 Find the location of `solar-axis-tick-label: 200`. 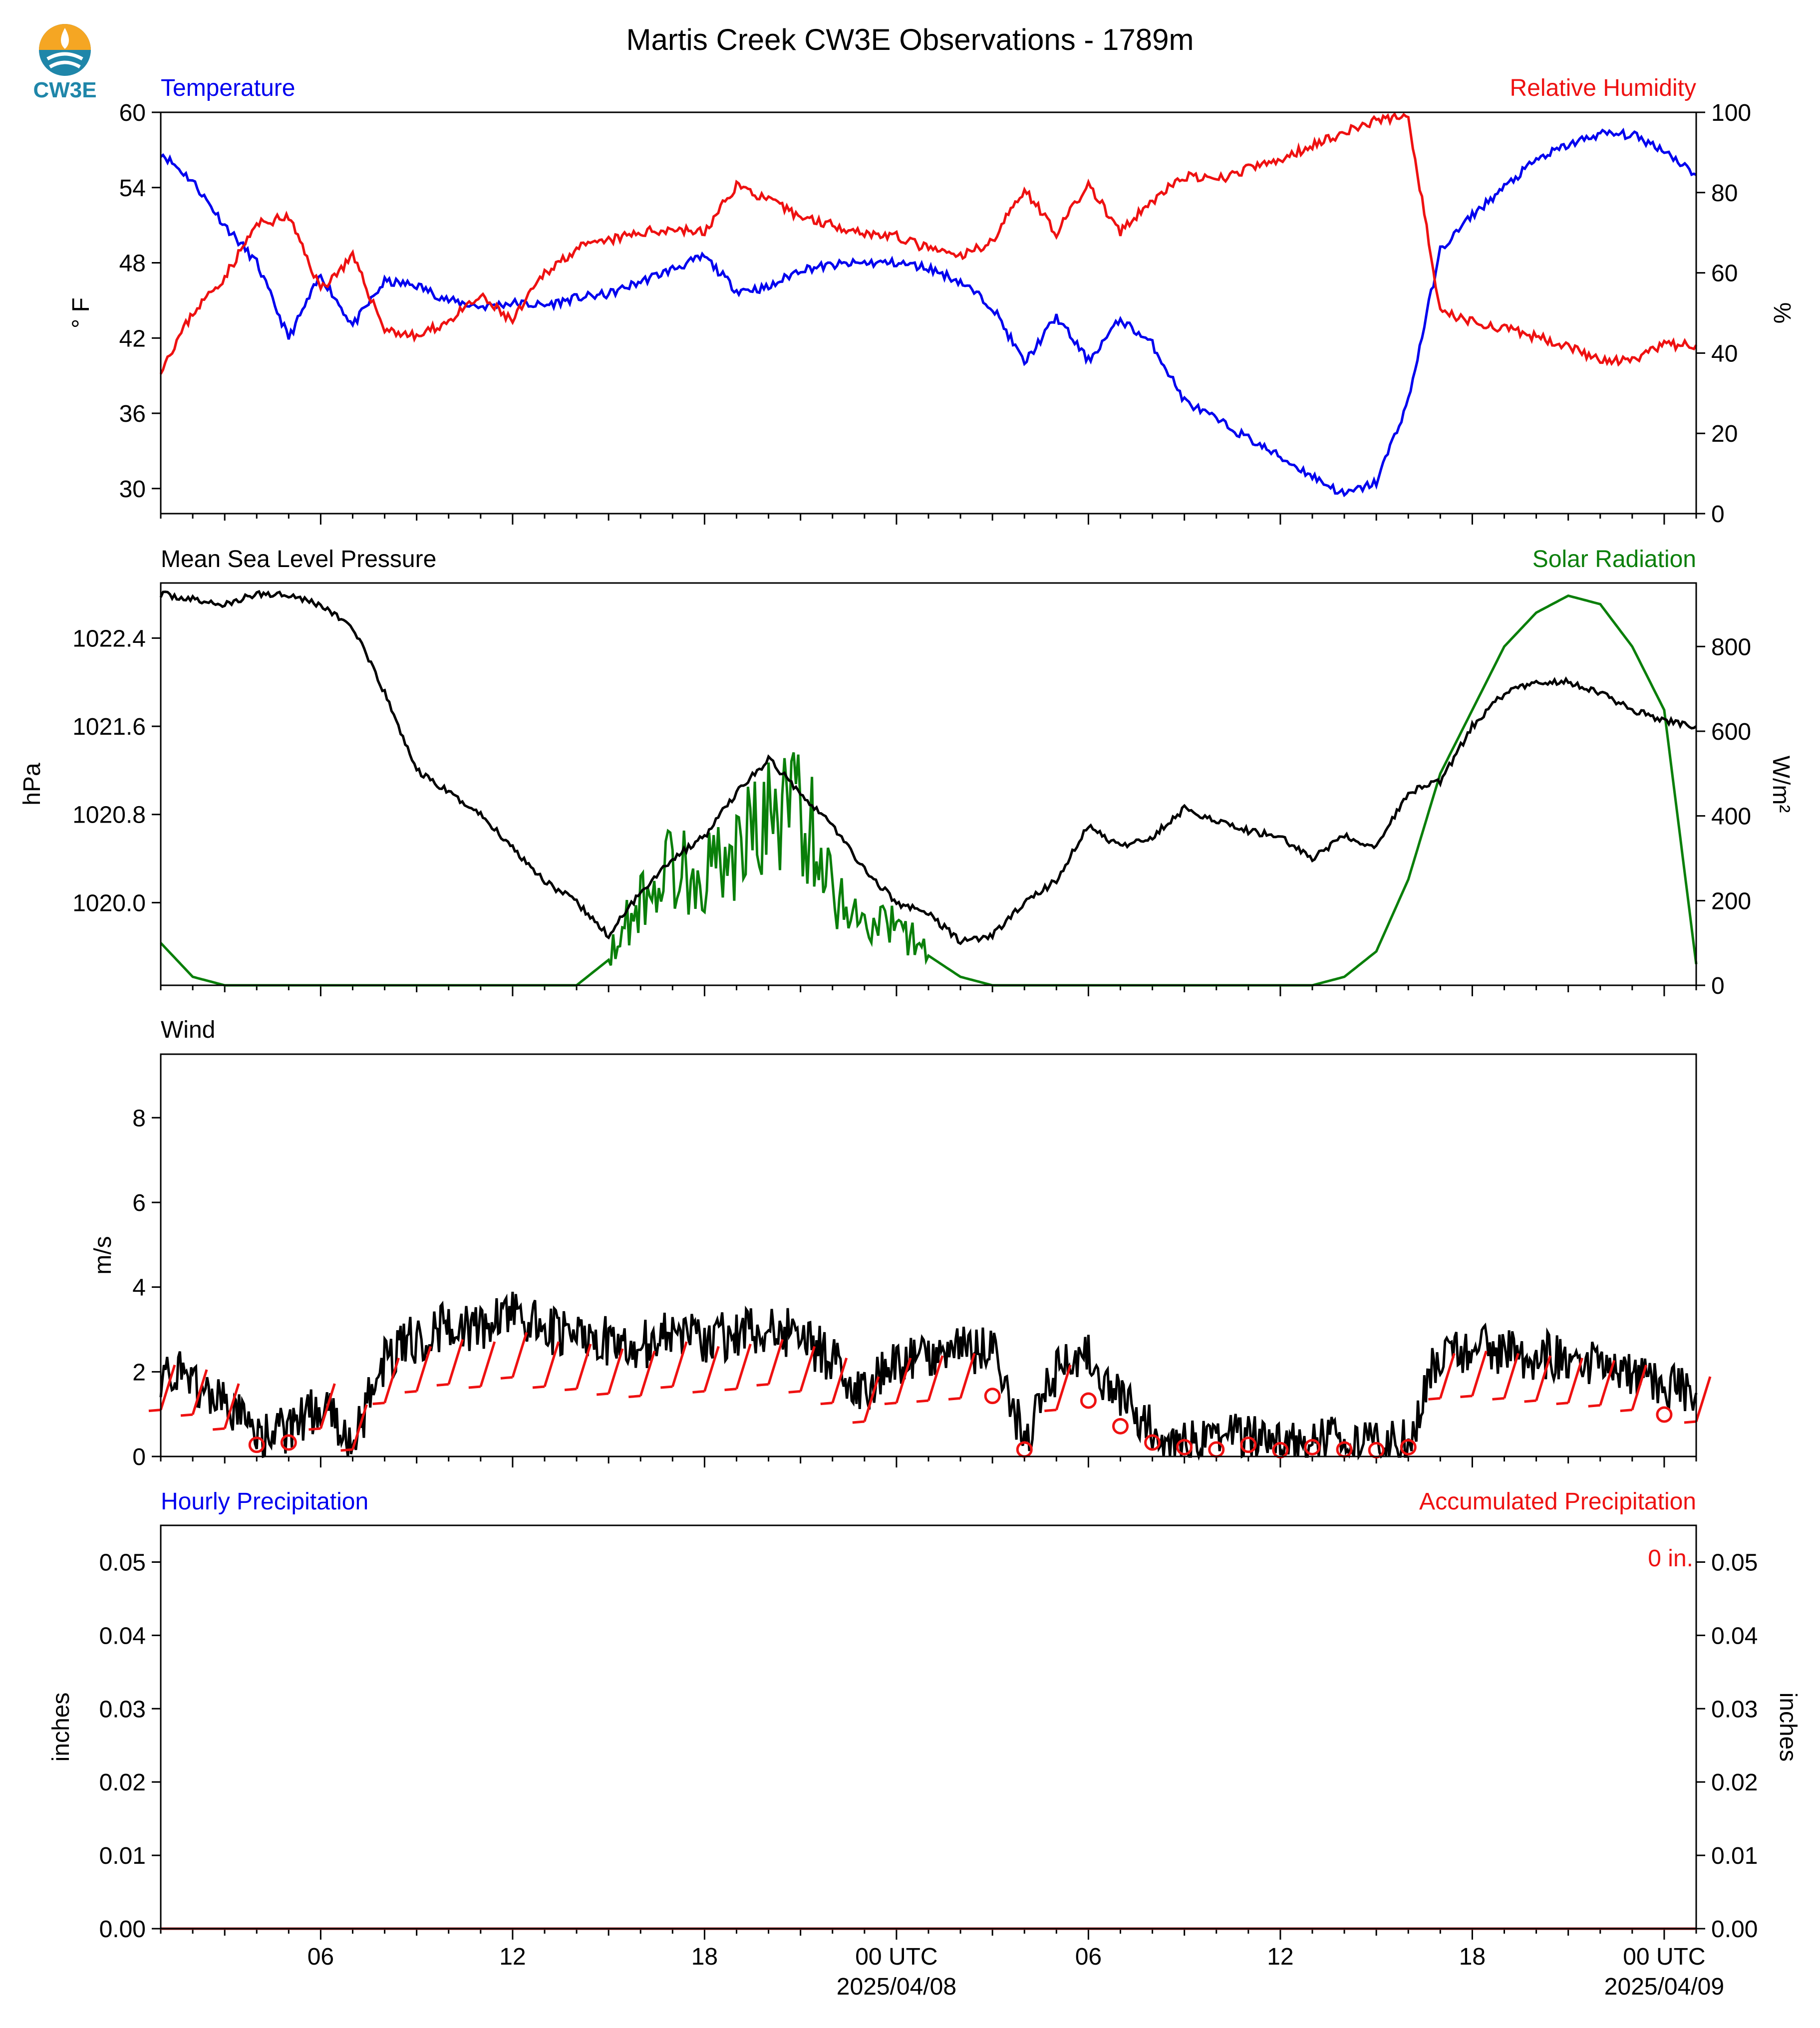

solar-axis-tick-label: 200 is located at coordinates (1731, 901).